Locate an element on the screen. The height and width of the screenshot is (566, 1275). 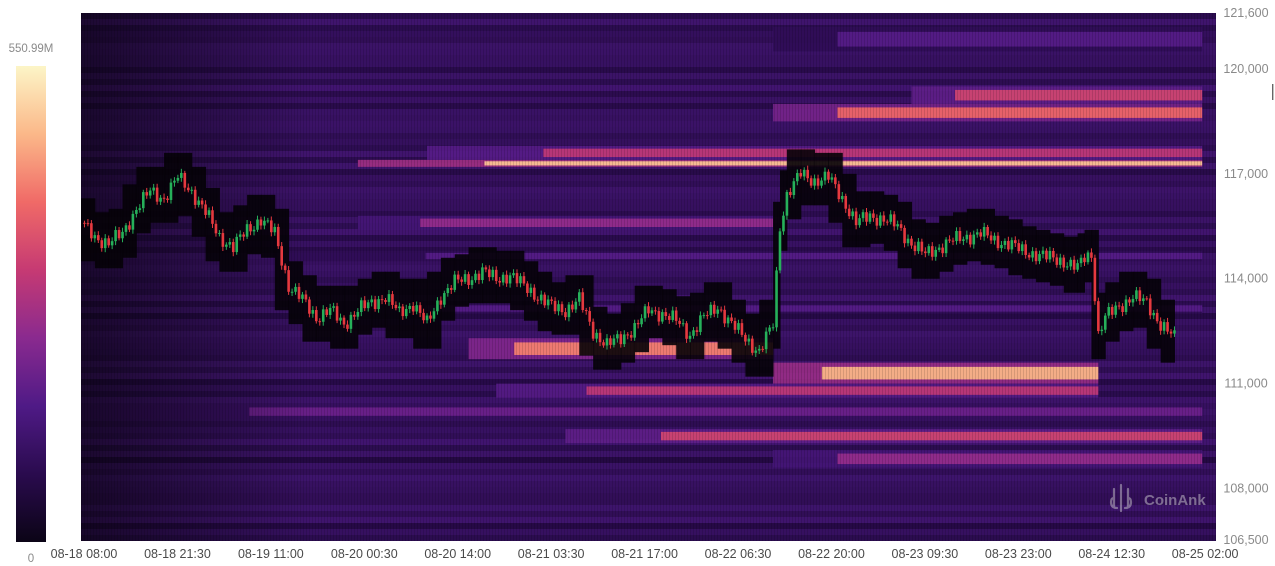
liquidity-band is located at coordinates (873, 153).